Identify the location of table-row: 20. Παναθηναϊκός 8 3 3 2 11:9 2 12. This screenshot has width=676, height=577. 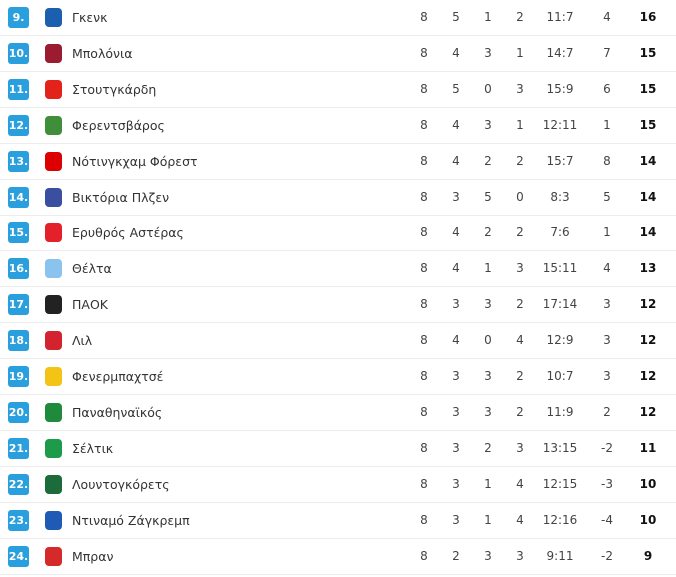
(338, 413).